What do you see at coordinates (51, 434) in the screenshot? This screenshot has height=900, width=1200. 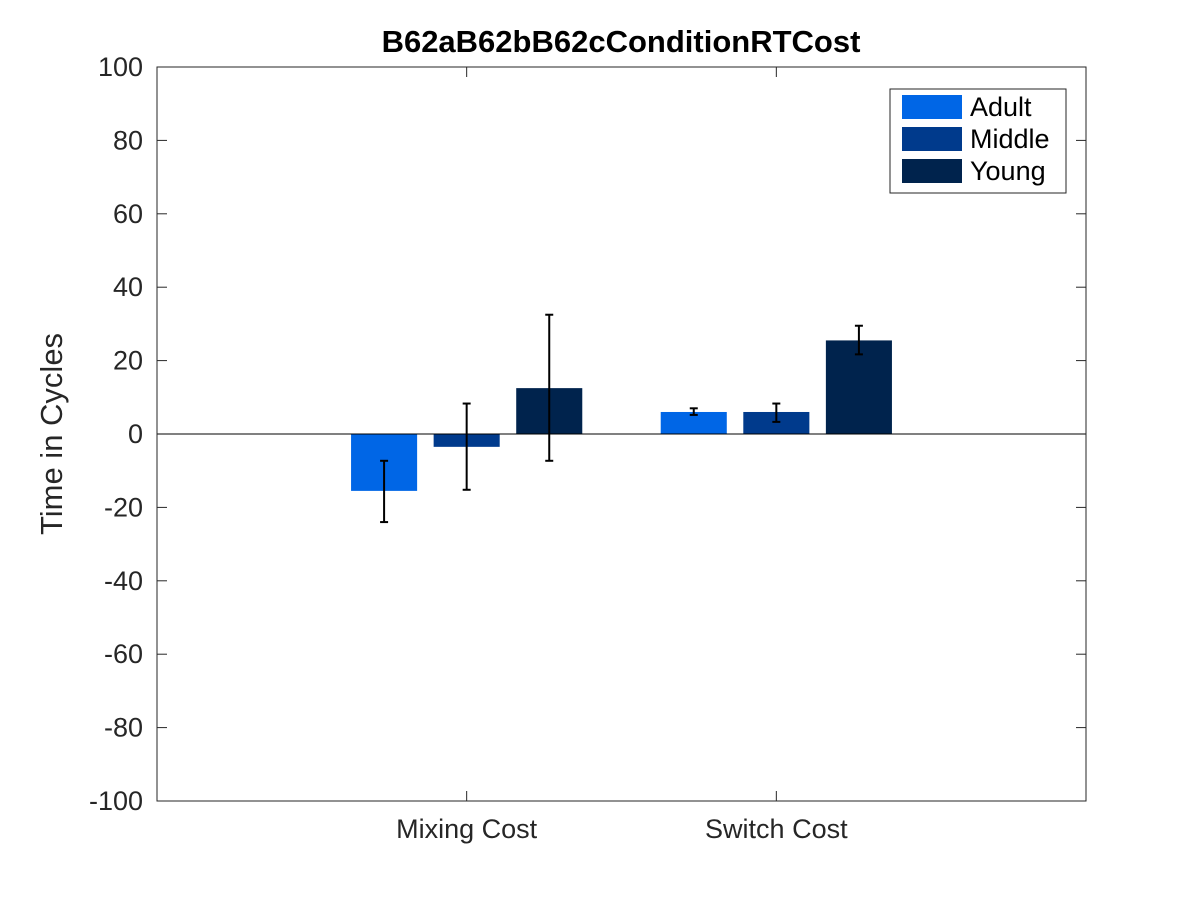 I see `y-axis-label: Time in Cycles` at bounding box center [51, 434].